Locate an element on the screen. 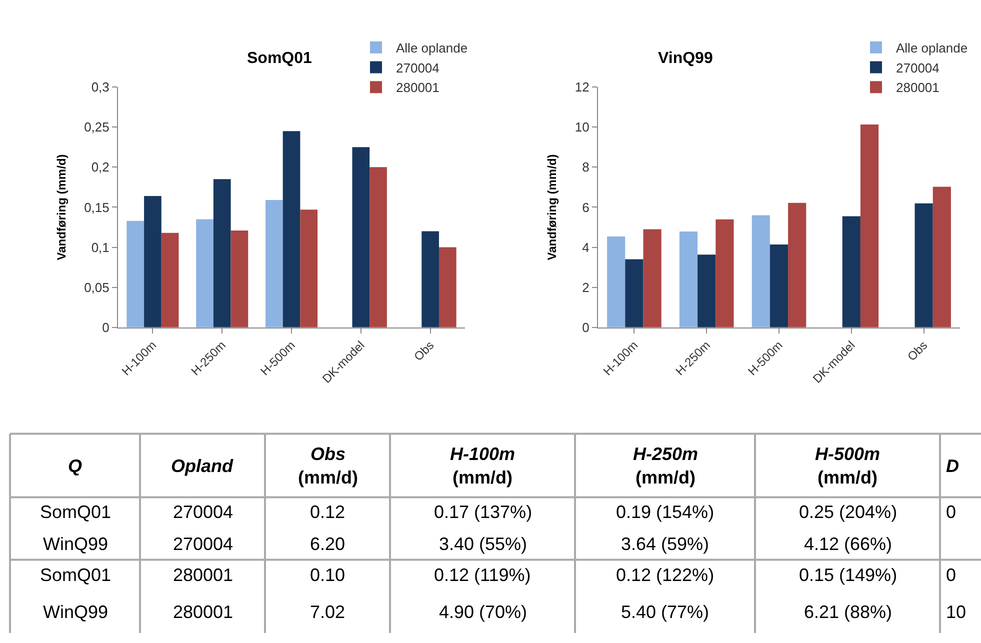  text: 5.40 (77%) is located at coordinates (665, 612).